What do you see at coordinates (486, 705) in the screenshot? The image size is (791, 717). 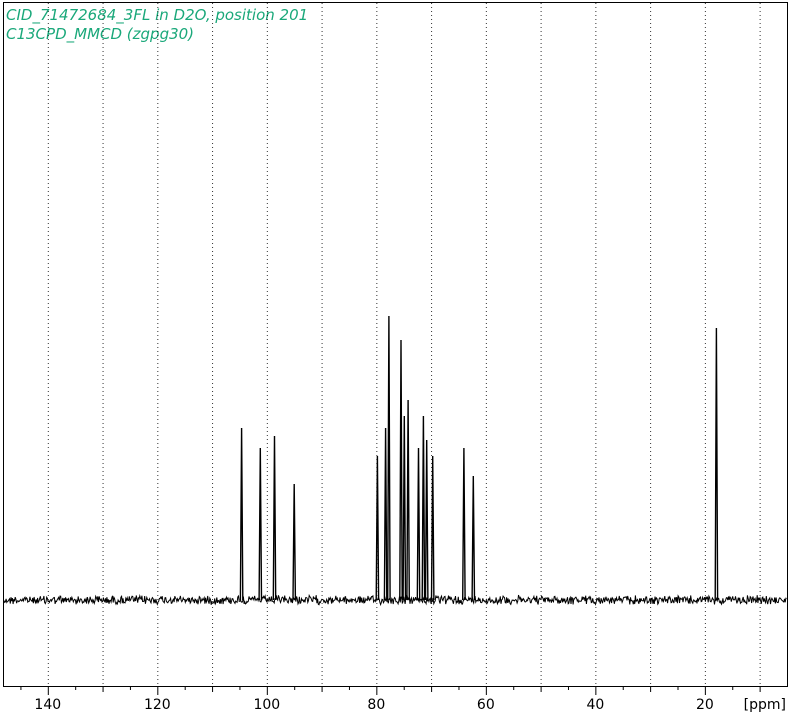 I see `x-tick-label-60: 60` at bounding box center [486, 705].